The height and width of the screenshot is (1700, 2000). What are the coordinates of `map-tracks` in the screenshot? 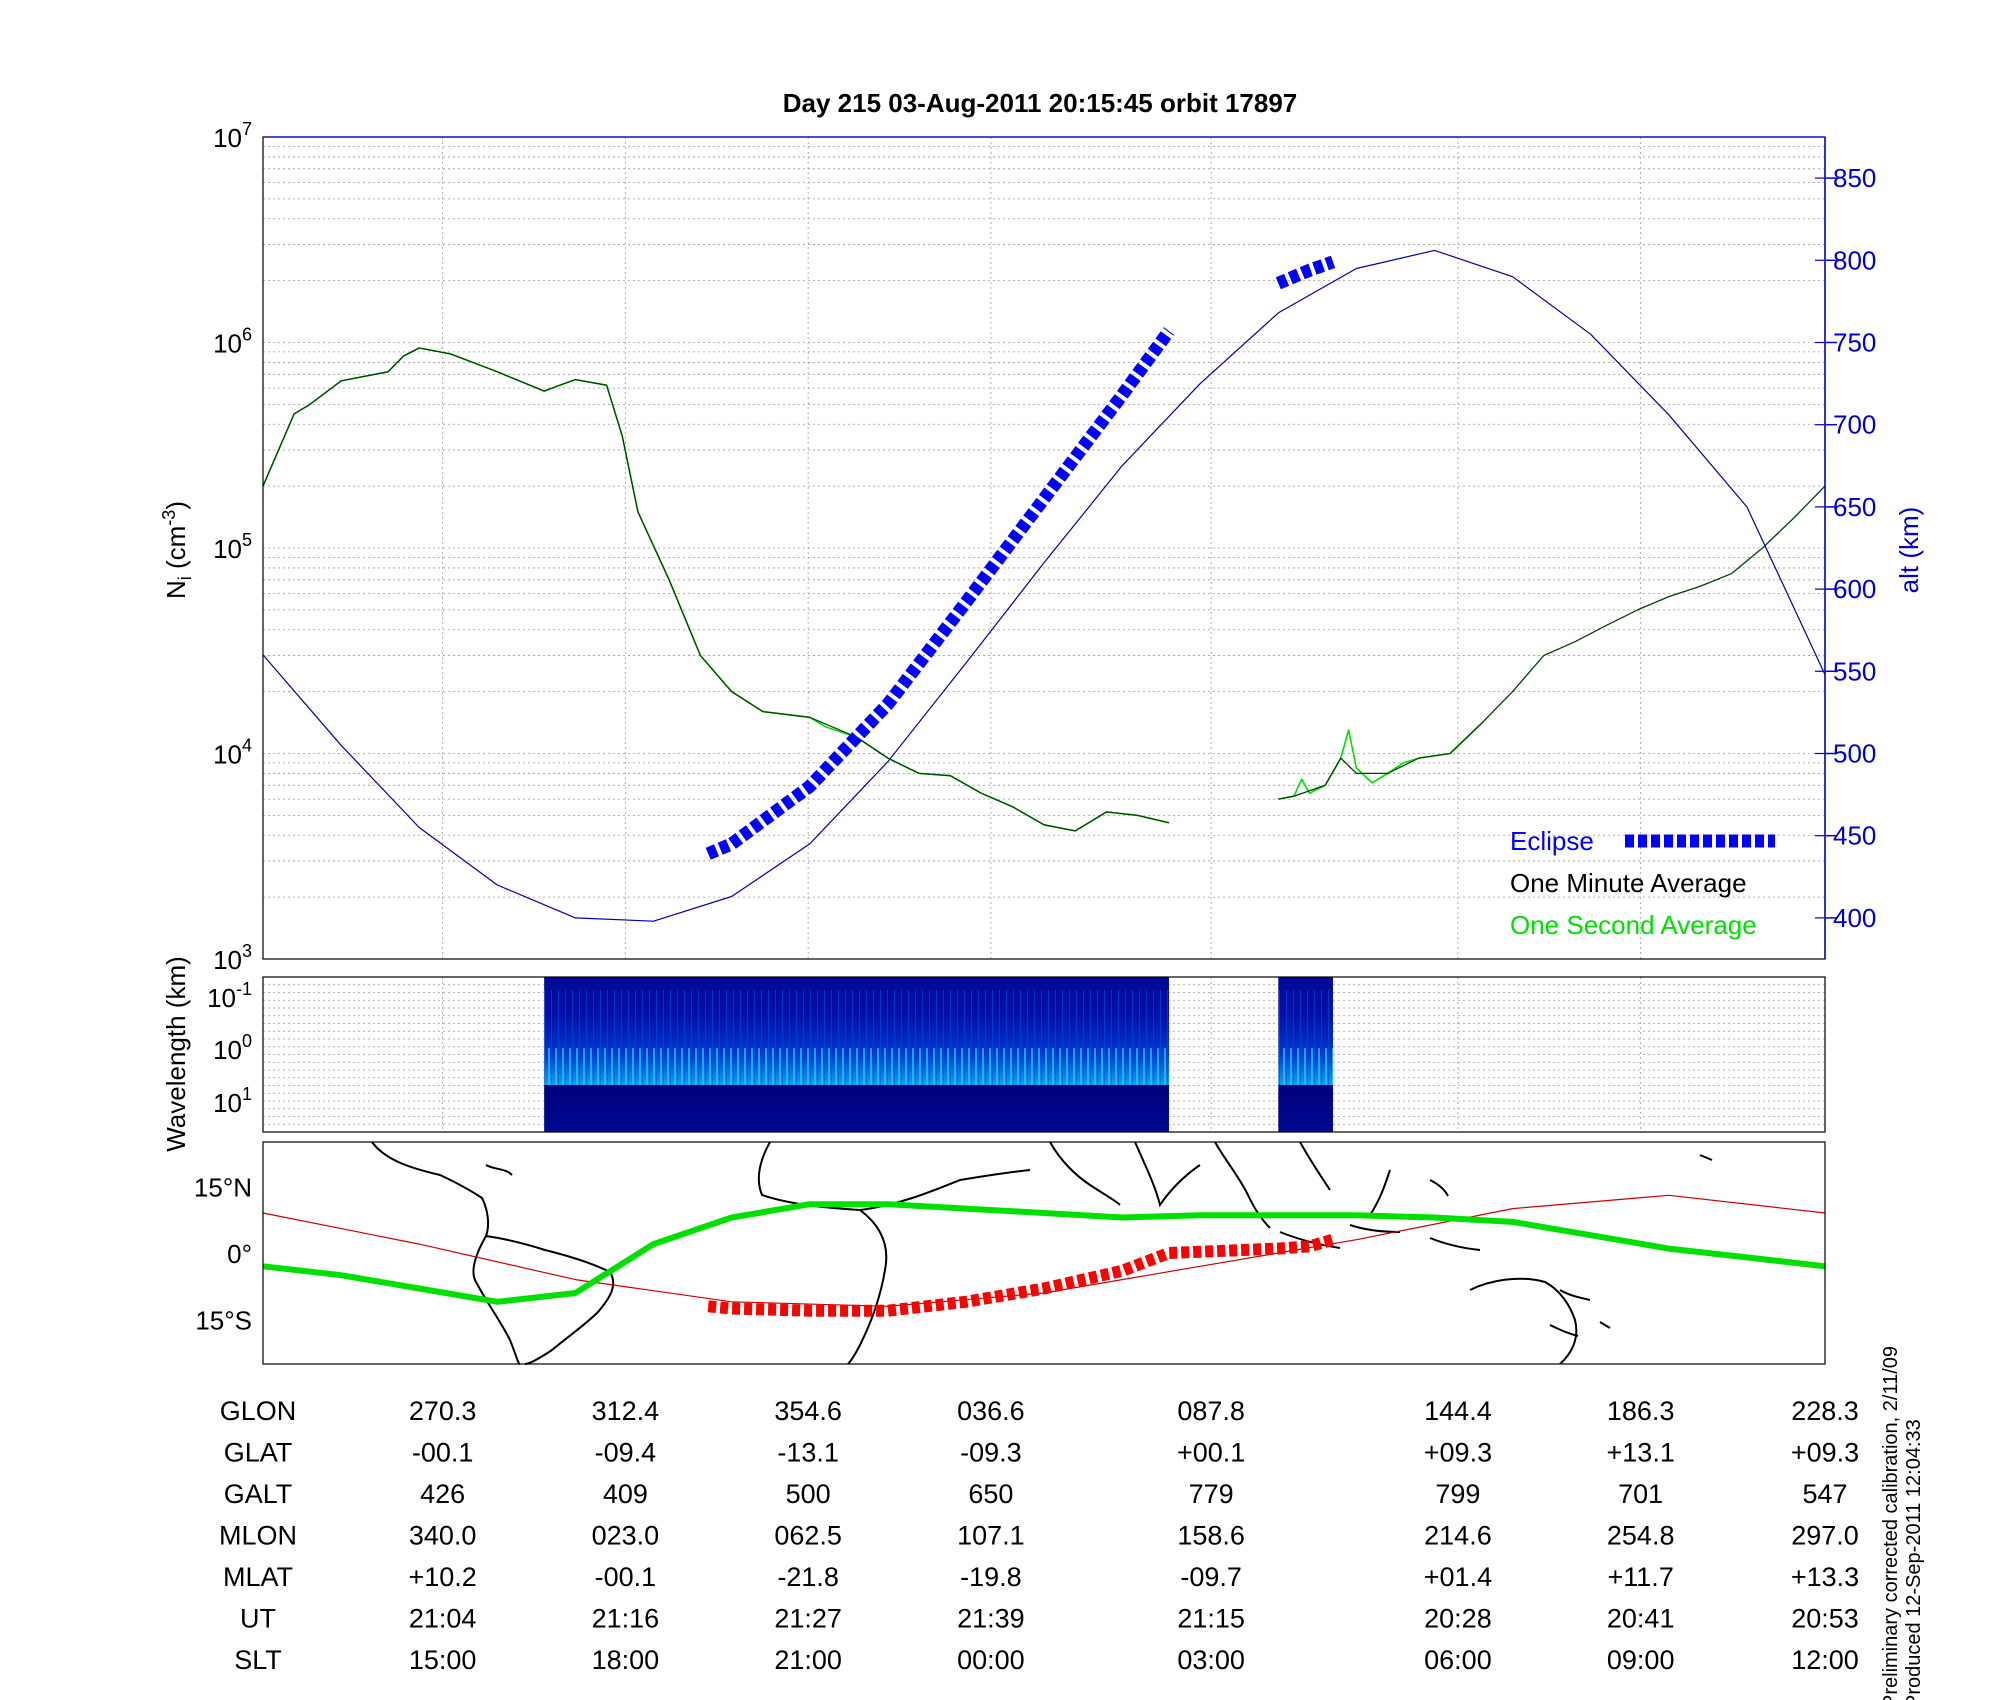 It's located at (1044, 1255).